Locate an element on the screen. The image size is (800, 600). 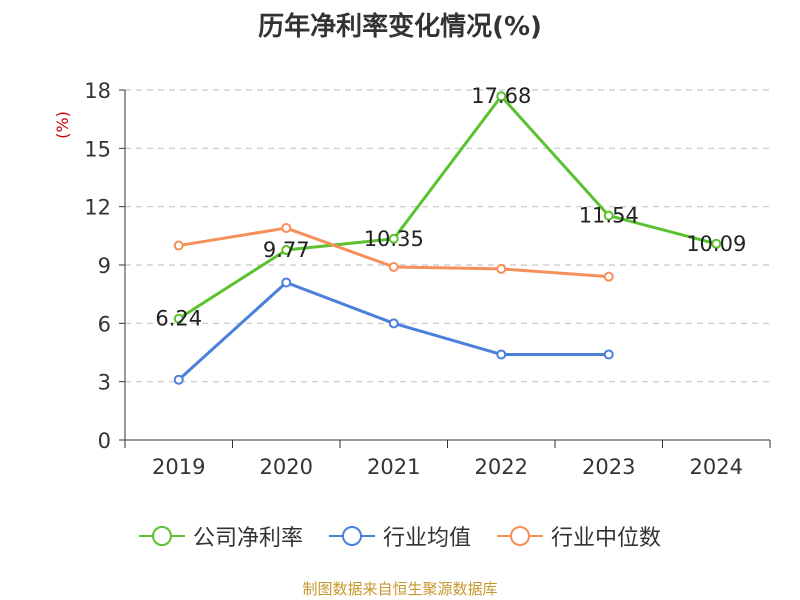
source-note: 制图数据来自恒生聚源数据库 is located at coordinates (400, 589).